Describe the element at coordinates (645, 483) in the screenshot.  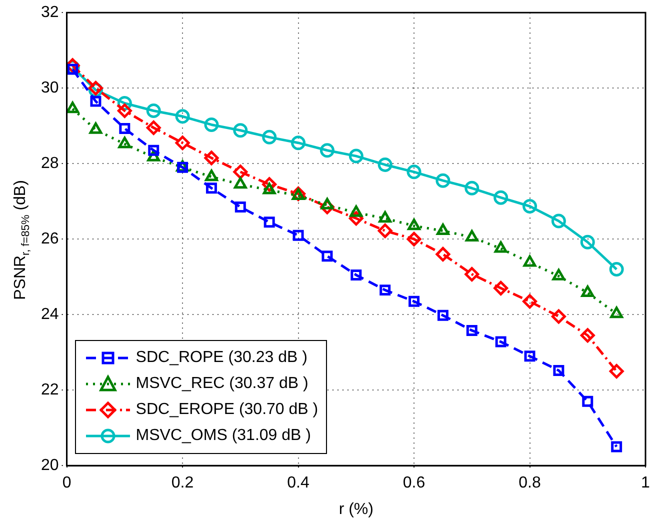
I see `x-tick-label: 1` at that location.